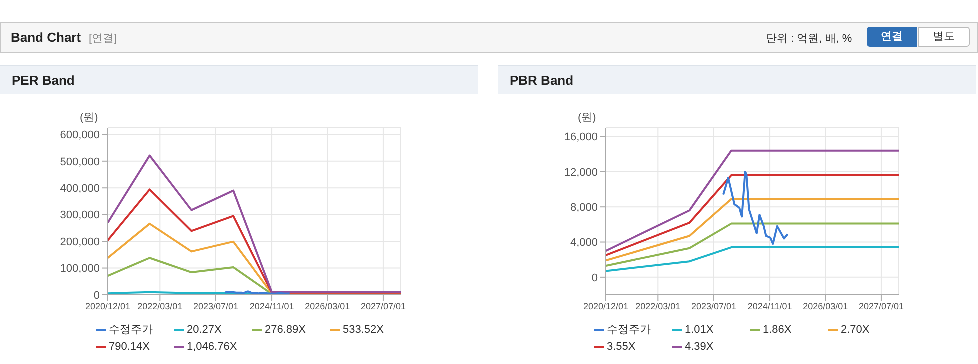 The image size is (978, 364). Describe the element at coordinates (204, 330) in the screenshot. I see `legend-label: 20.27X` at that location.